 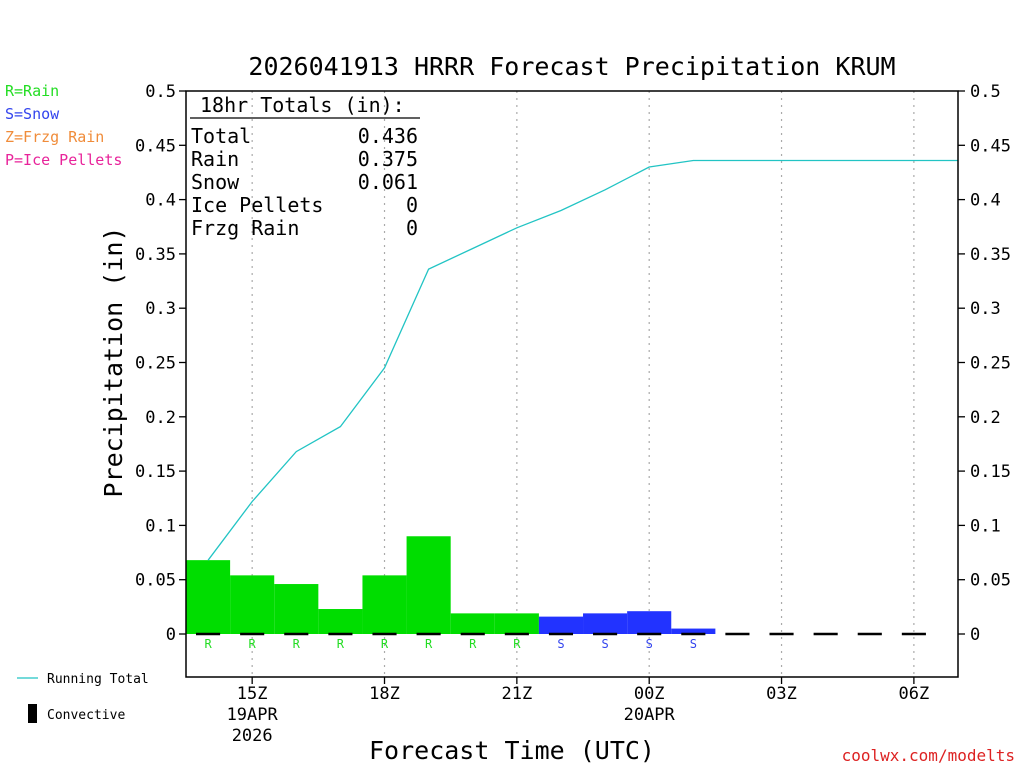 What do you see at coordinates (32, 91) in the screenshot?
I see `precip-type-legend-item: R=Rain` at bounding box center [32, 91].